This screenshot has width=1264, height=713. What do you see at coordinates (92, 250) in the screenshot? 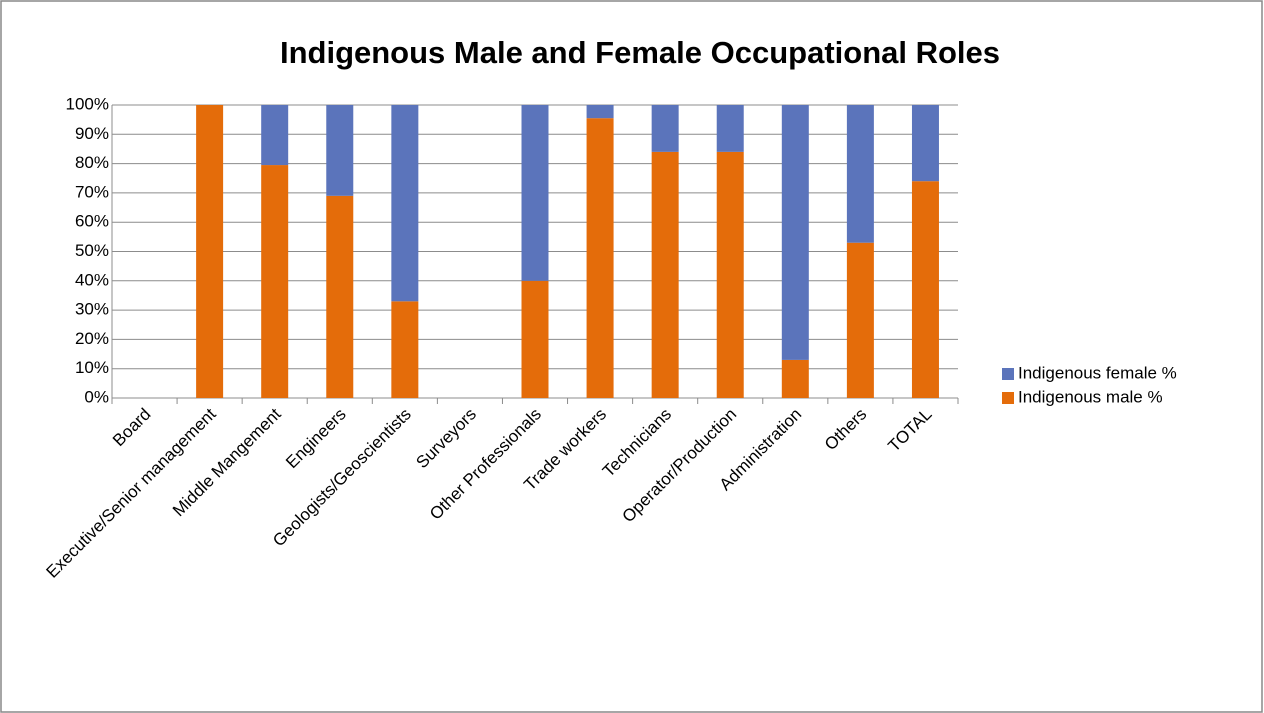
I see `y-tick-label: 50%` at bounding box center [92, 250].